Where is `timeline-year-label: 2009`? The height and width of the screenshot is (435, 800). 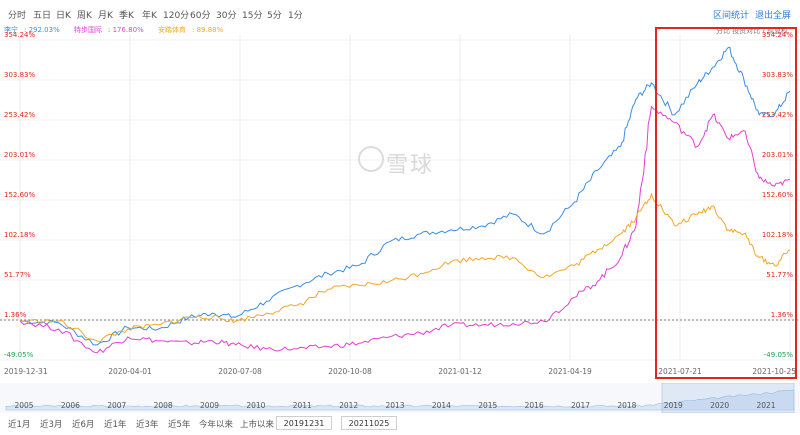
timeline-year-label: 2009 is located at coordinates (209, 405).